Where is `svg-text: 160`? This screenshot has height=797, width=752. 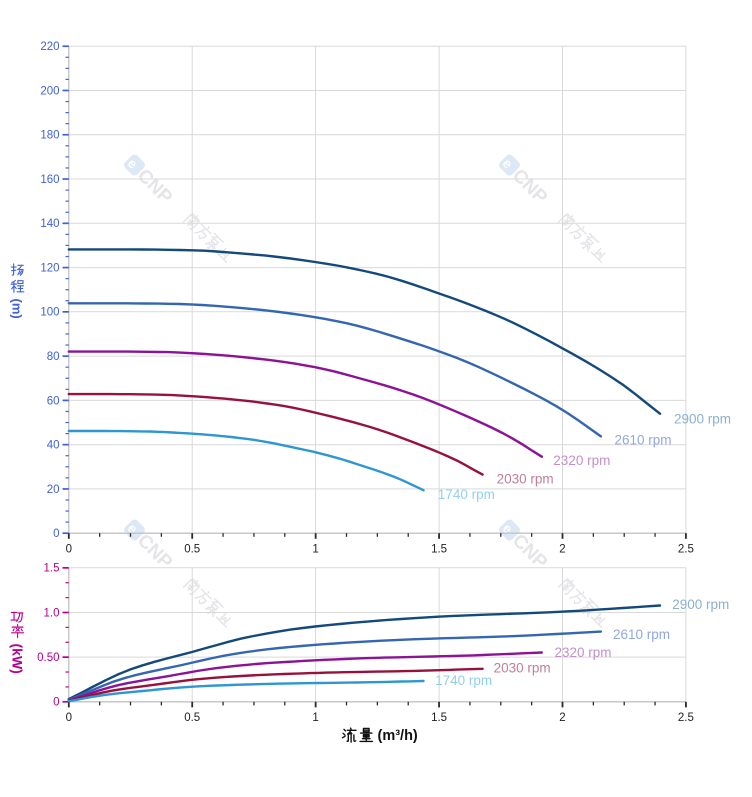 svg-text: 160 is located at coordinates (49, 180).